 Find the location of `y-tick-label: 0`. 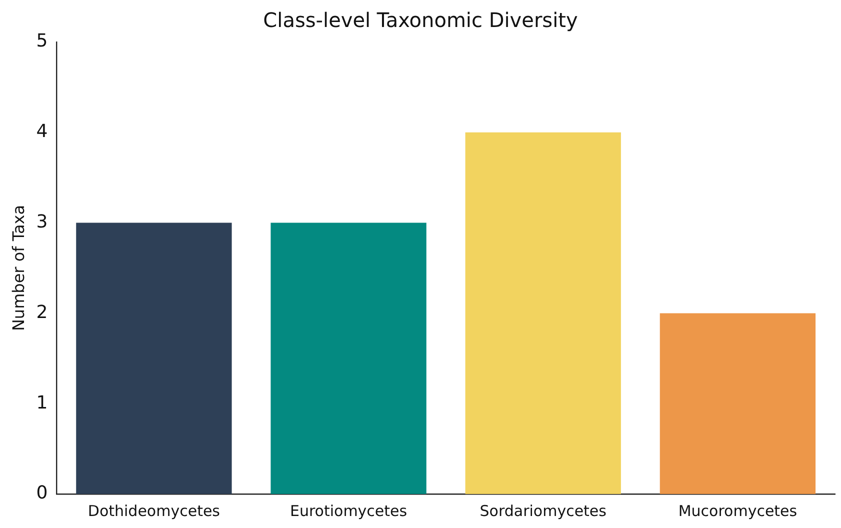

y-tick-label: 0 is located at coordinates (42, 493).